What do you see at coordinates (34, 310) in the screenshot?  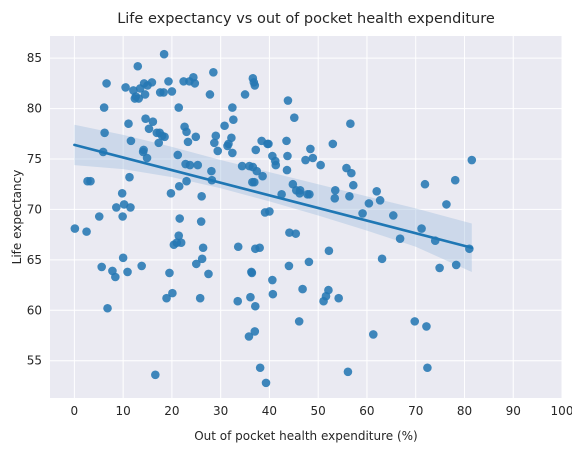 I see `y-tick-label: 60` at bounding box center [34, 310].